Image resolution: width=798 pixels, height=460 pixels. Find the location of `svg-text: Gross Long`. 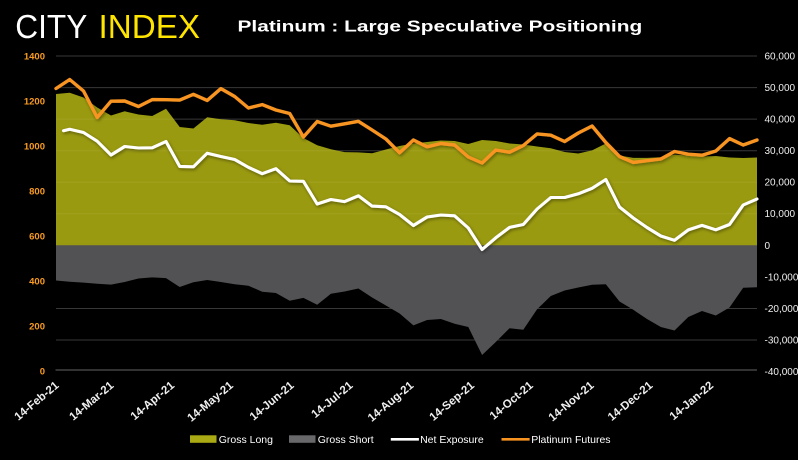

svg-text: Gross Long is located at coordinates (246, 440).